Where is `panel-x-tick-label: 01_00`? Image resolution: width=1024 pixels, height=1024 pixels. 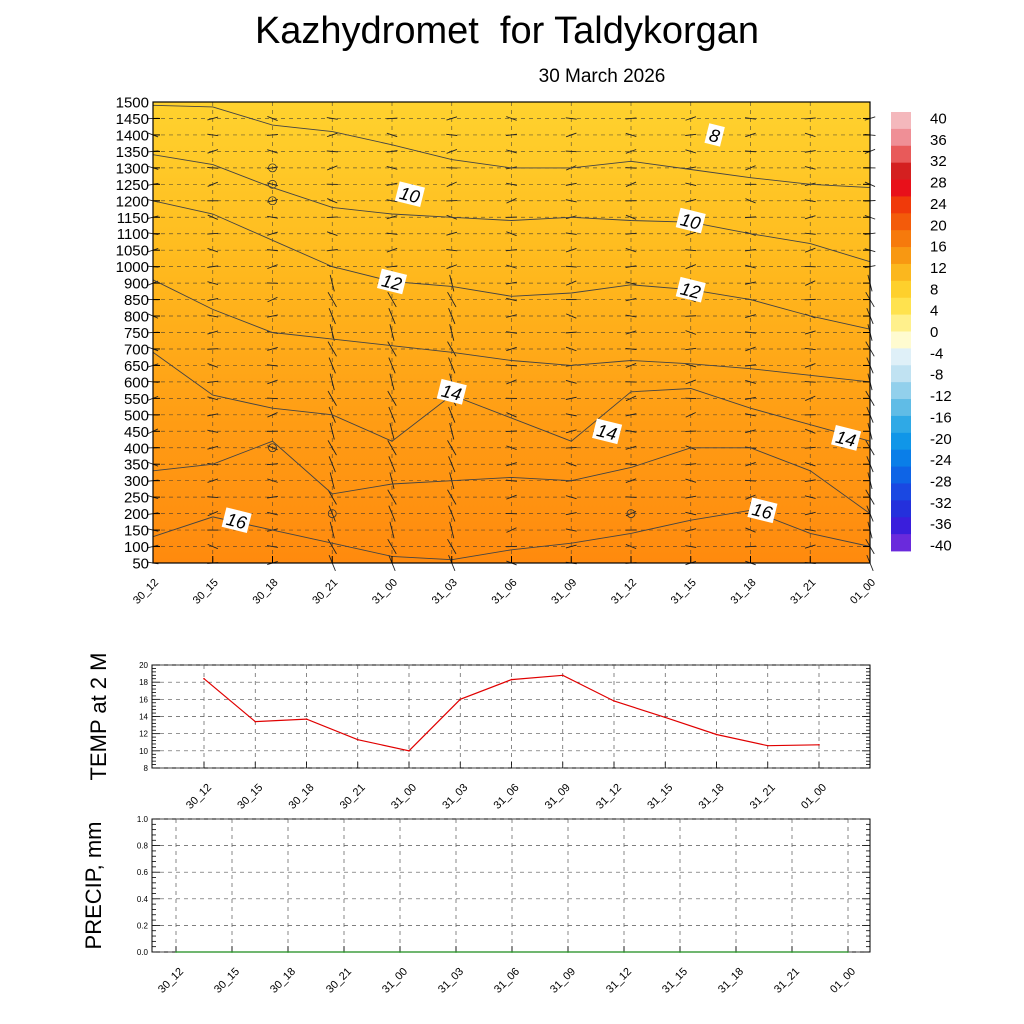 panel-x-tick-label: 01_00 is located at coordinates (843, 981).